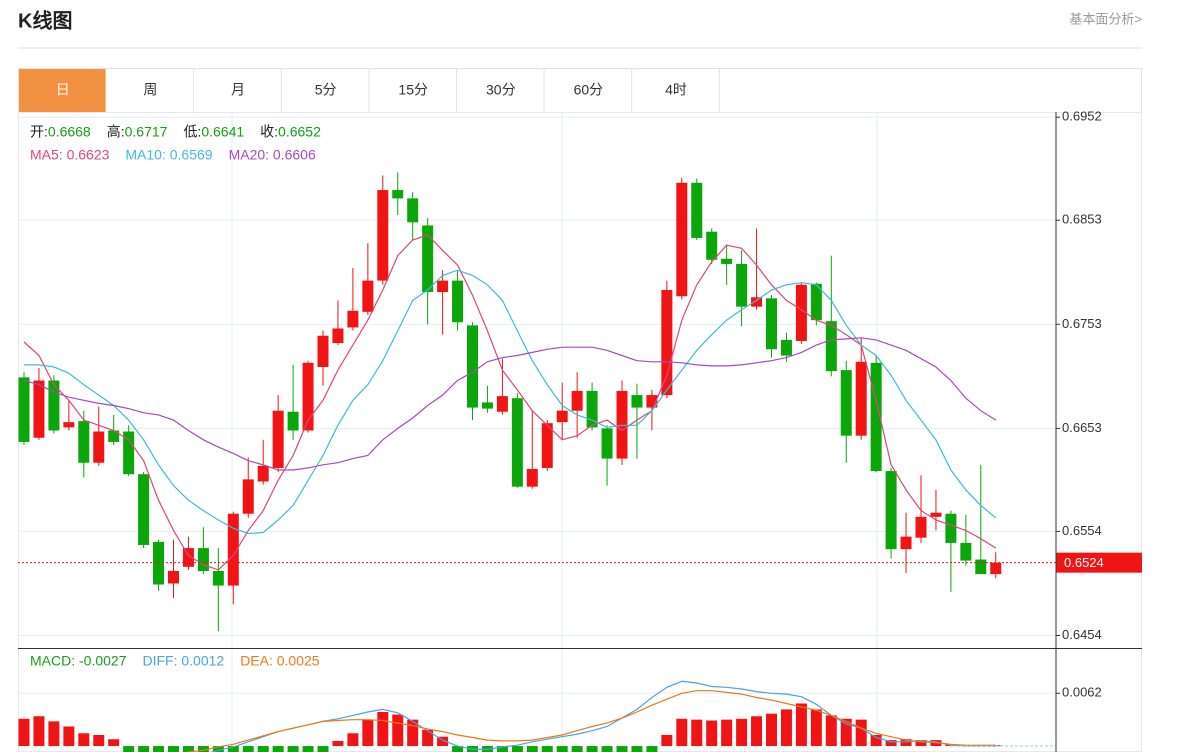 The width and height of the screenshot is (1196, 752). What do you see at coordinates (1082, 634) in the screenshot?
I see `y-tick-label: 0.6454` at bounding box center [1082, 634].